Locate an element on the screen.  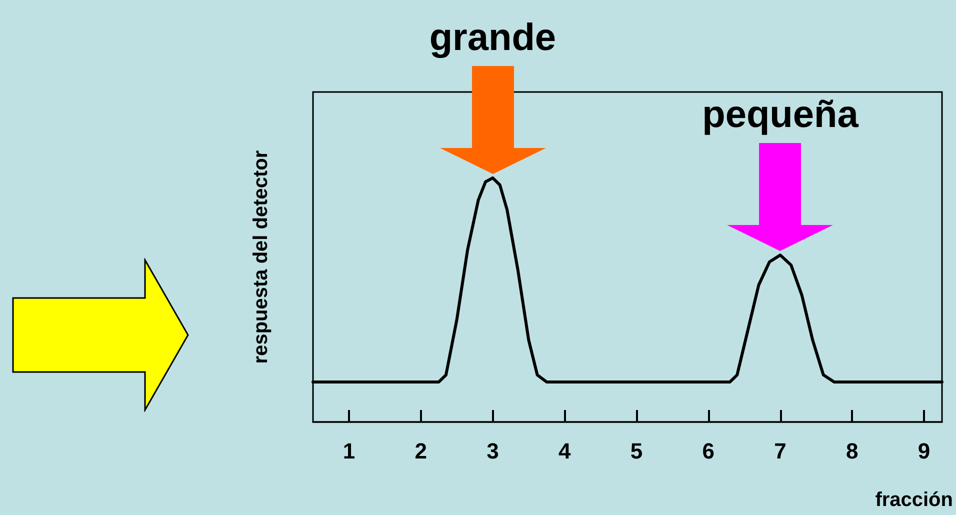
x-tick-label: 2 is located at coordinates (420, 451).